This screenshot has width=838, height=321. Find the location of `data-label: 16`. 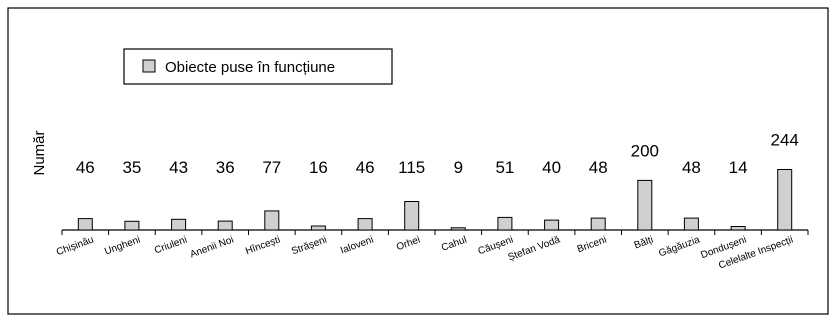

data-label: 16 is located at coordinates (318, 167).